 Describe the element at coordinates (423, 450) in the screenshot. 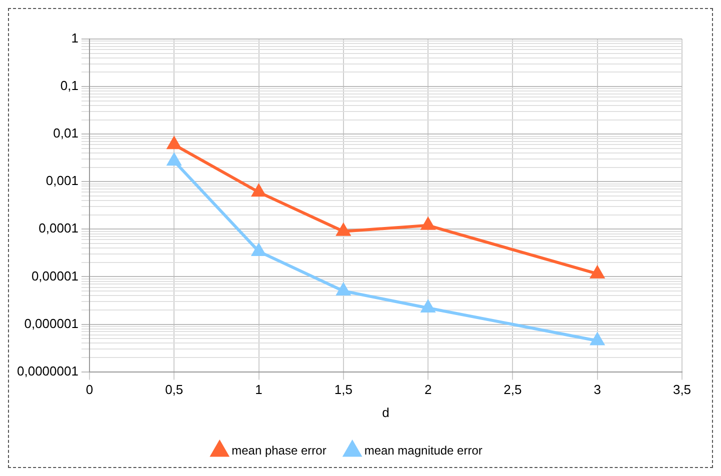

I see `legend-label: mean magnitude error` at that location.